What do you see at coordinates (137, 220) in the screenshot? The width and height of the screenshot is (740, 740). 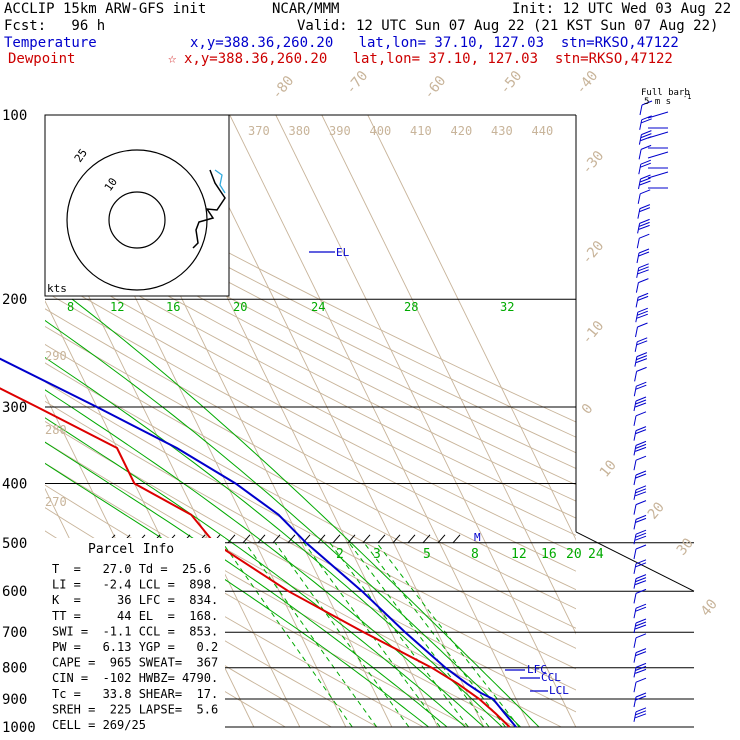 I see `hodograph-ring-inner` at bounding box center [137, 220].